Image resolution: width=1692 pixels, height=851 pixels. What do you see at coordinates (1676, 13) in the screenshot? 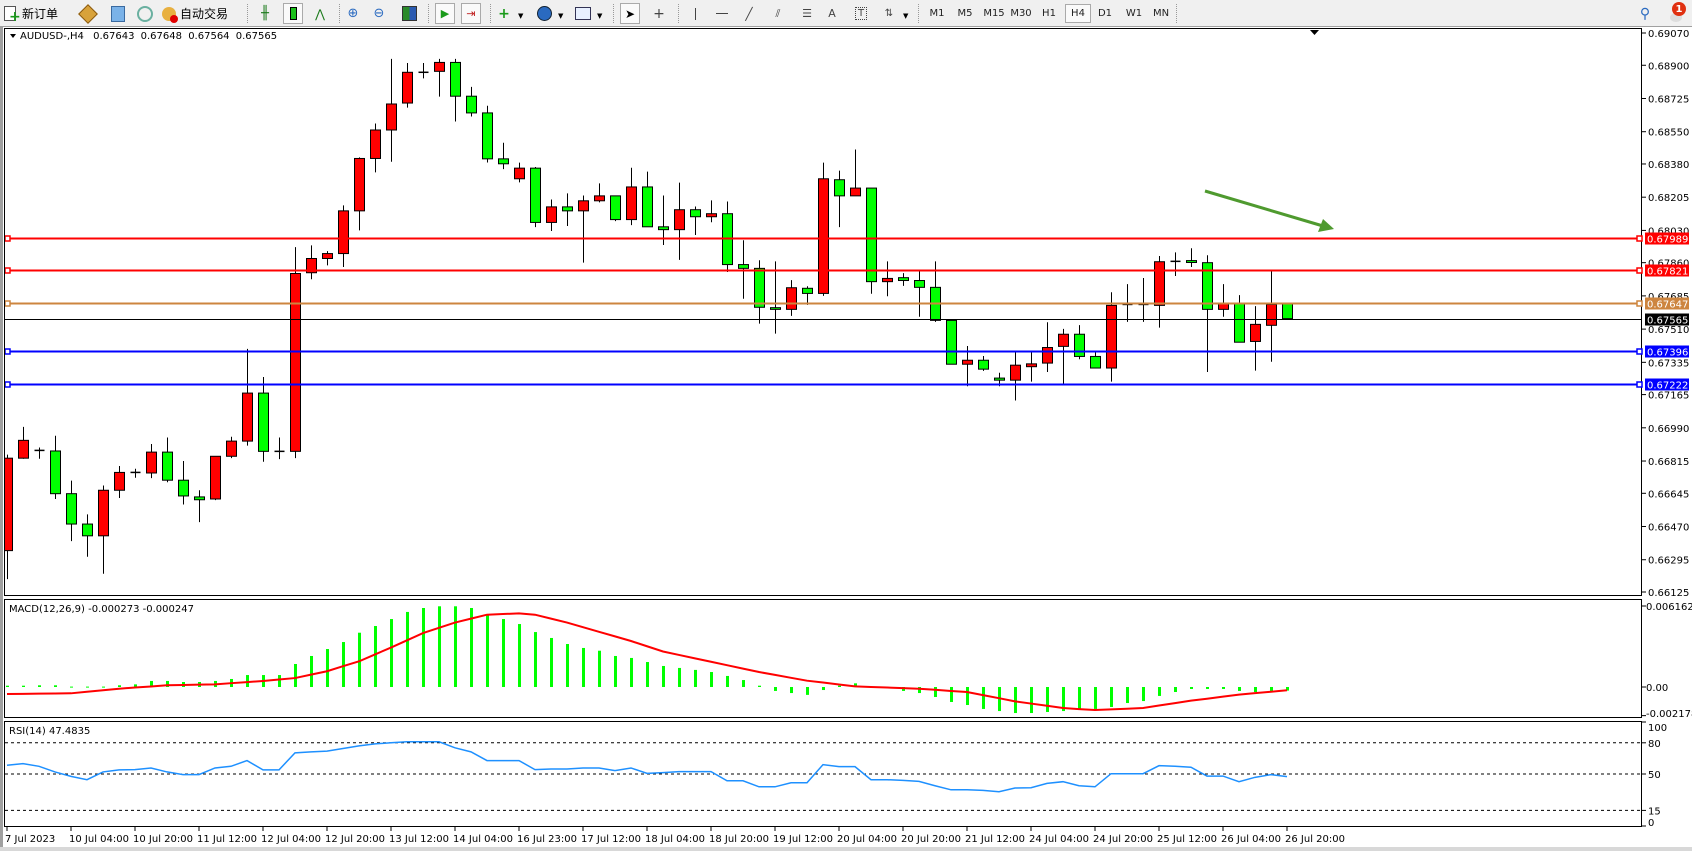
I see `notification-button: 1` at bounding box center [1676, 13].